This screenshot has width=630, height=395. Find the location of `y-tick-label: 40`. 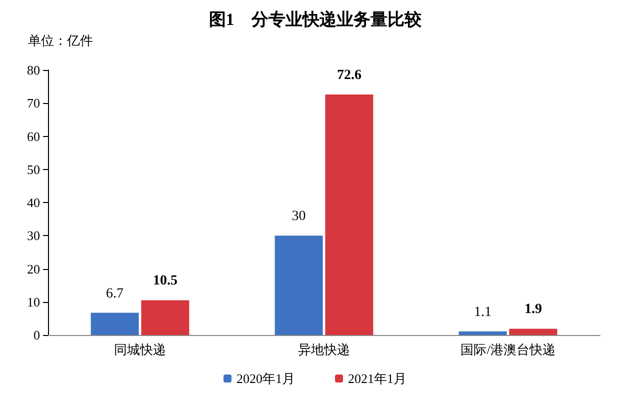

y-tick-label: 40 is located at coordinates (33, 202).